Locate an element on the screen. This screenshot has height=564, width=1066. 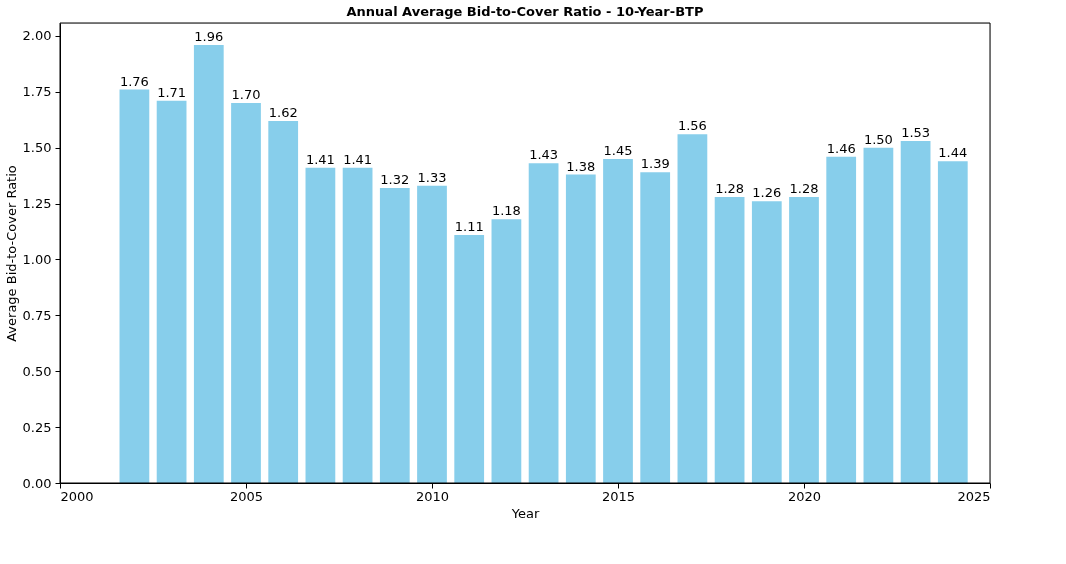
x-tick-label: 2005 is located at coordinates (246, 496).